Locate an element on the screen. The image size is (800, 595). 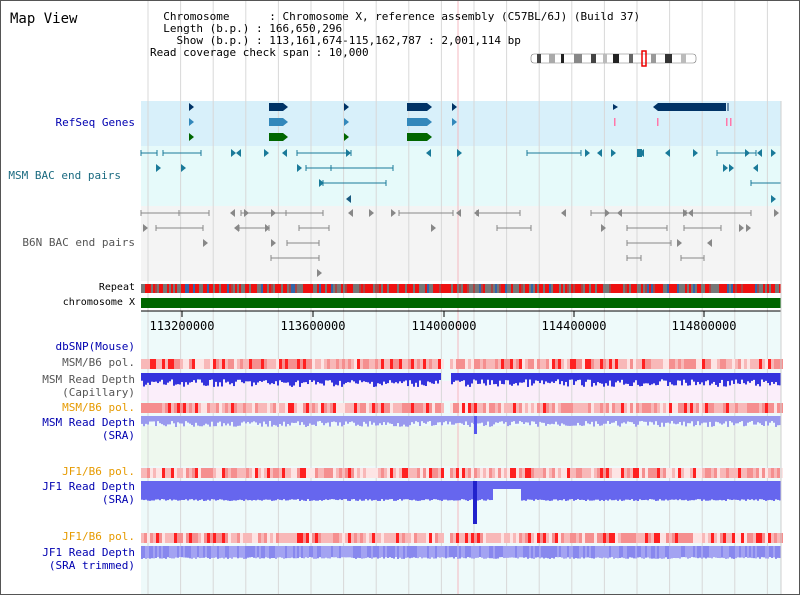
track-label-jf1-b6-pol: JF1/B6 pol. is located at coordinates (98, 471).